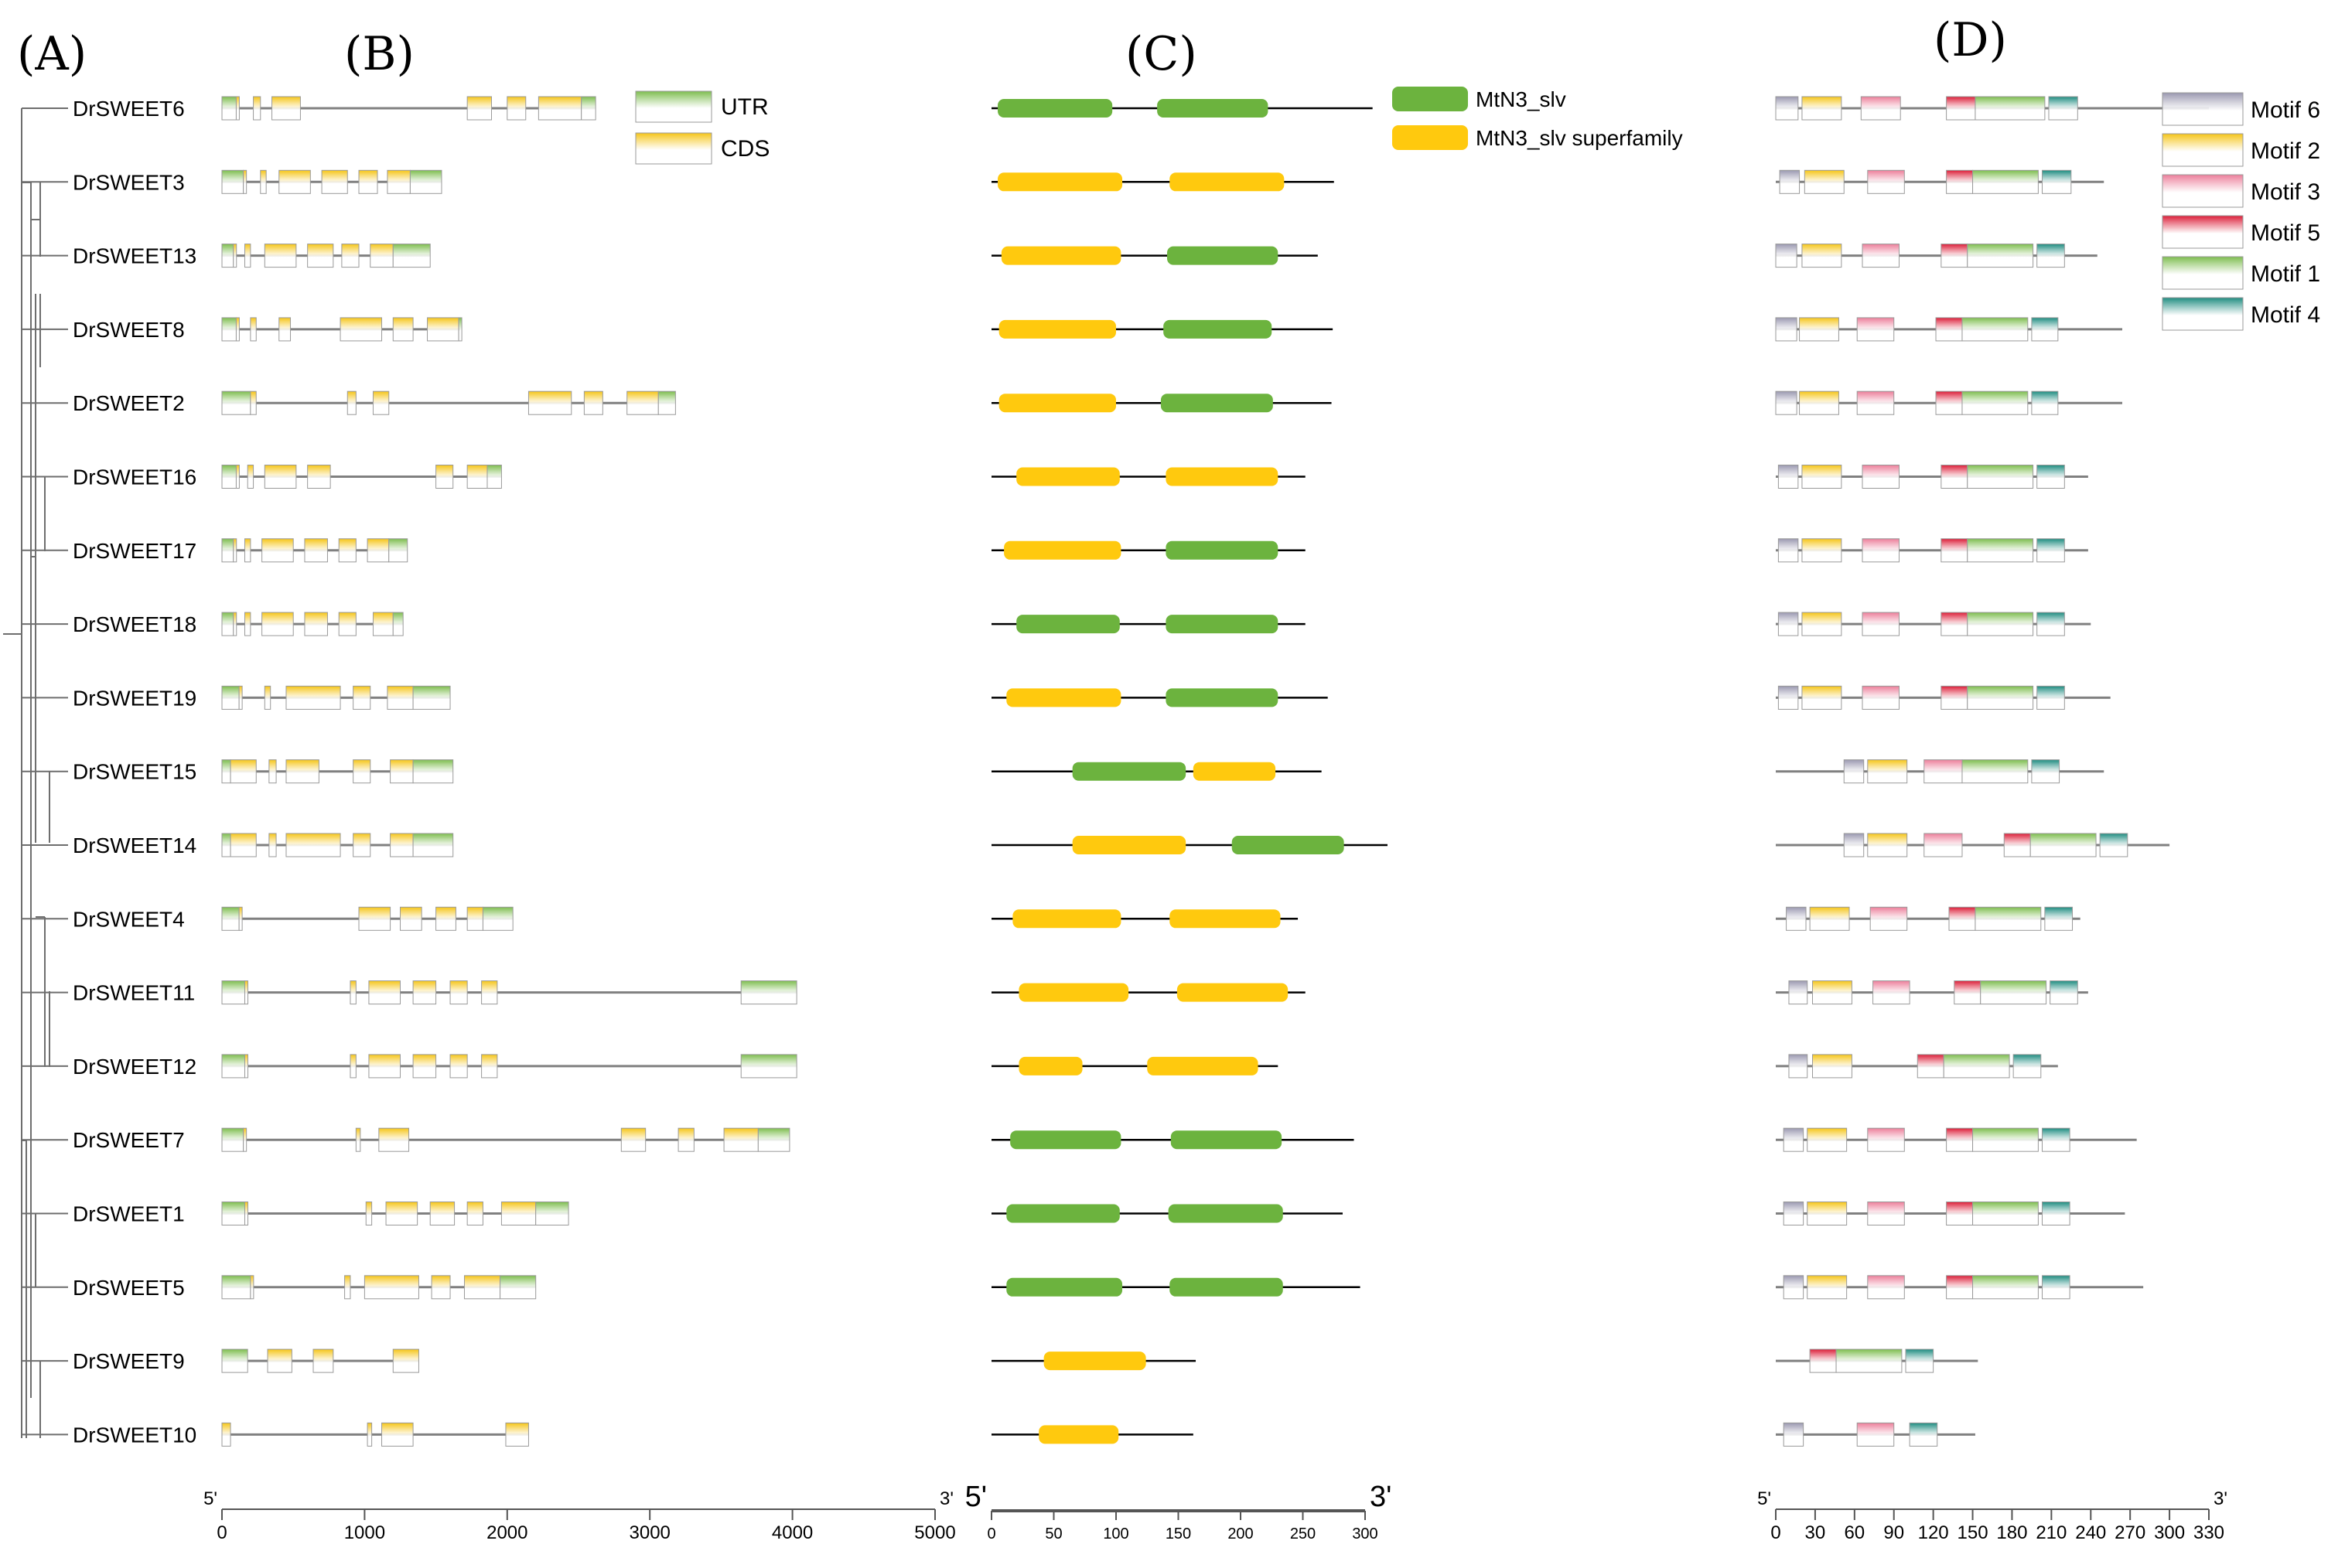 The width and height of the screenshot is (2345, 1568). Describe the element at coordinates (1053, 1533) in the screenshot. I see `c-axis-tick-label: 50` at that location.